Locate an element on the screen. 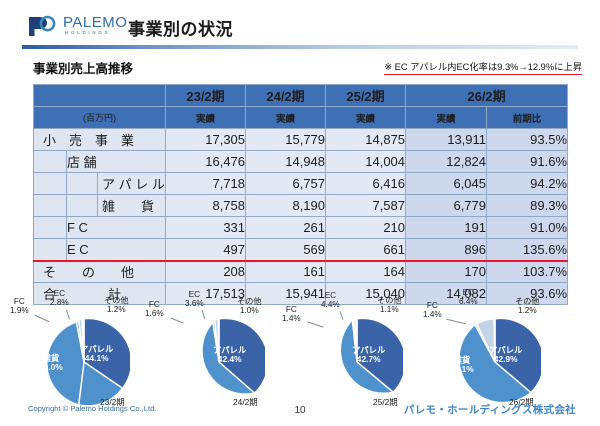 Image resolution: width=600 pixels, height=426 pixels. header-unit: (百万円) is located at coordinates (99, 117).